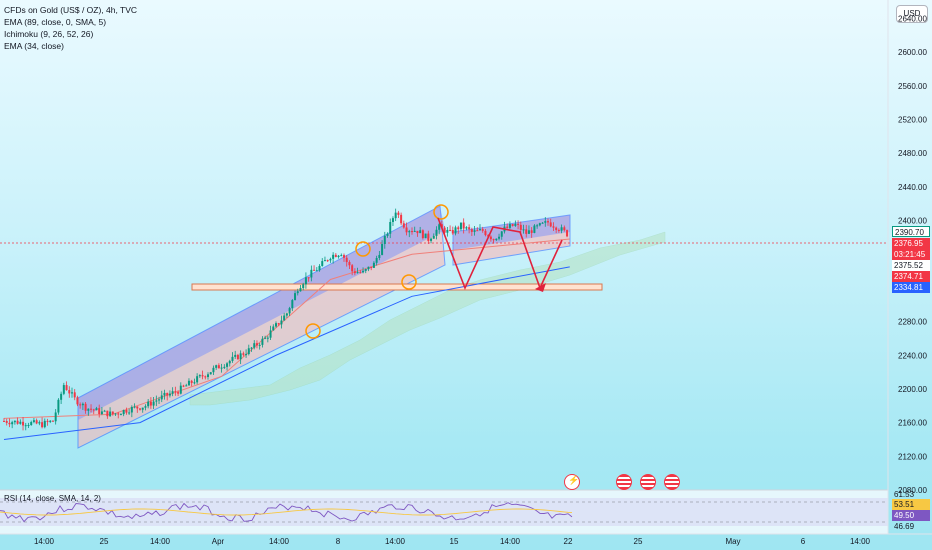  I want to click on indicator-ema-89: EMA (89, close, 0, SMA, 5), so click(55, 22).